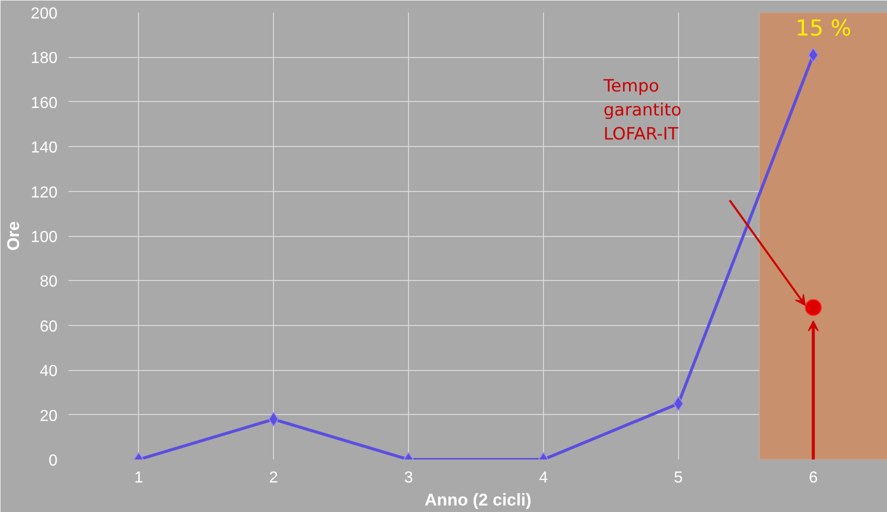 The width and height of the screenshot is (887, 512). What do you see at coordinates (478, 500) in the screenshot?
I see `x-axis-title: Anno (2 cicli)` at bounding box center [478, 500].